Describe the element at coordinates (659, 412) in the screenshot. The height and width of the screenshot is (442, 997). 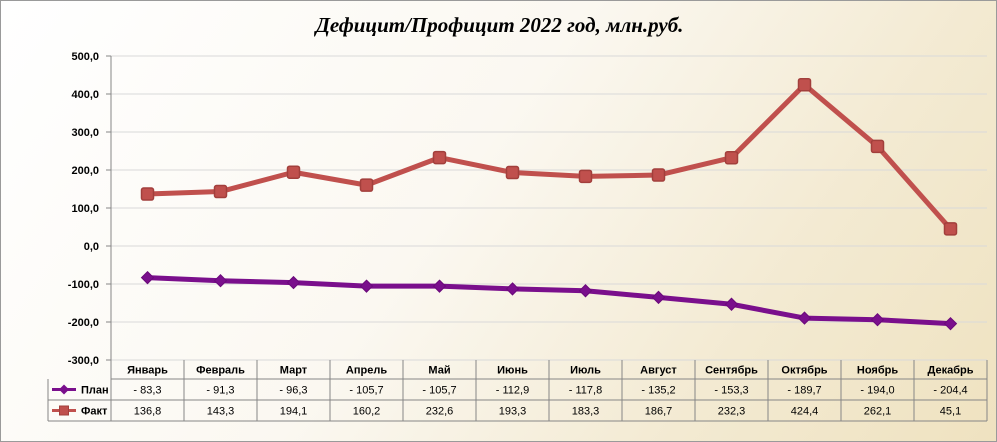
I see `table-value: 186,7` at that location.